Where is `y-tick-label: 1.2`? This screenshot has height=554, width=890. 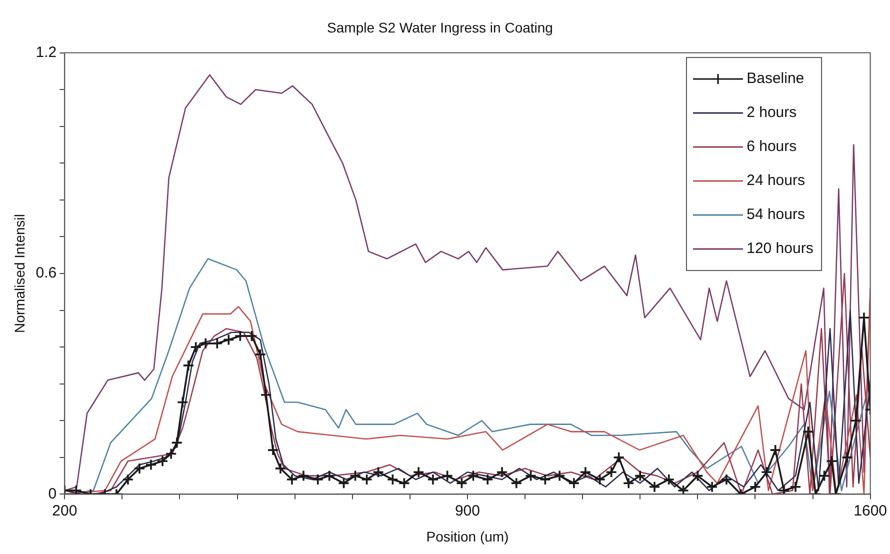
y-tick-label: 1.2 is located at coordinates (46, 52).